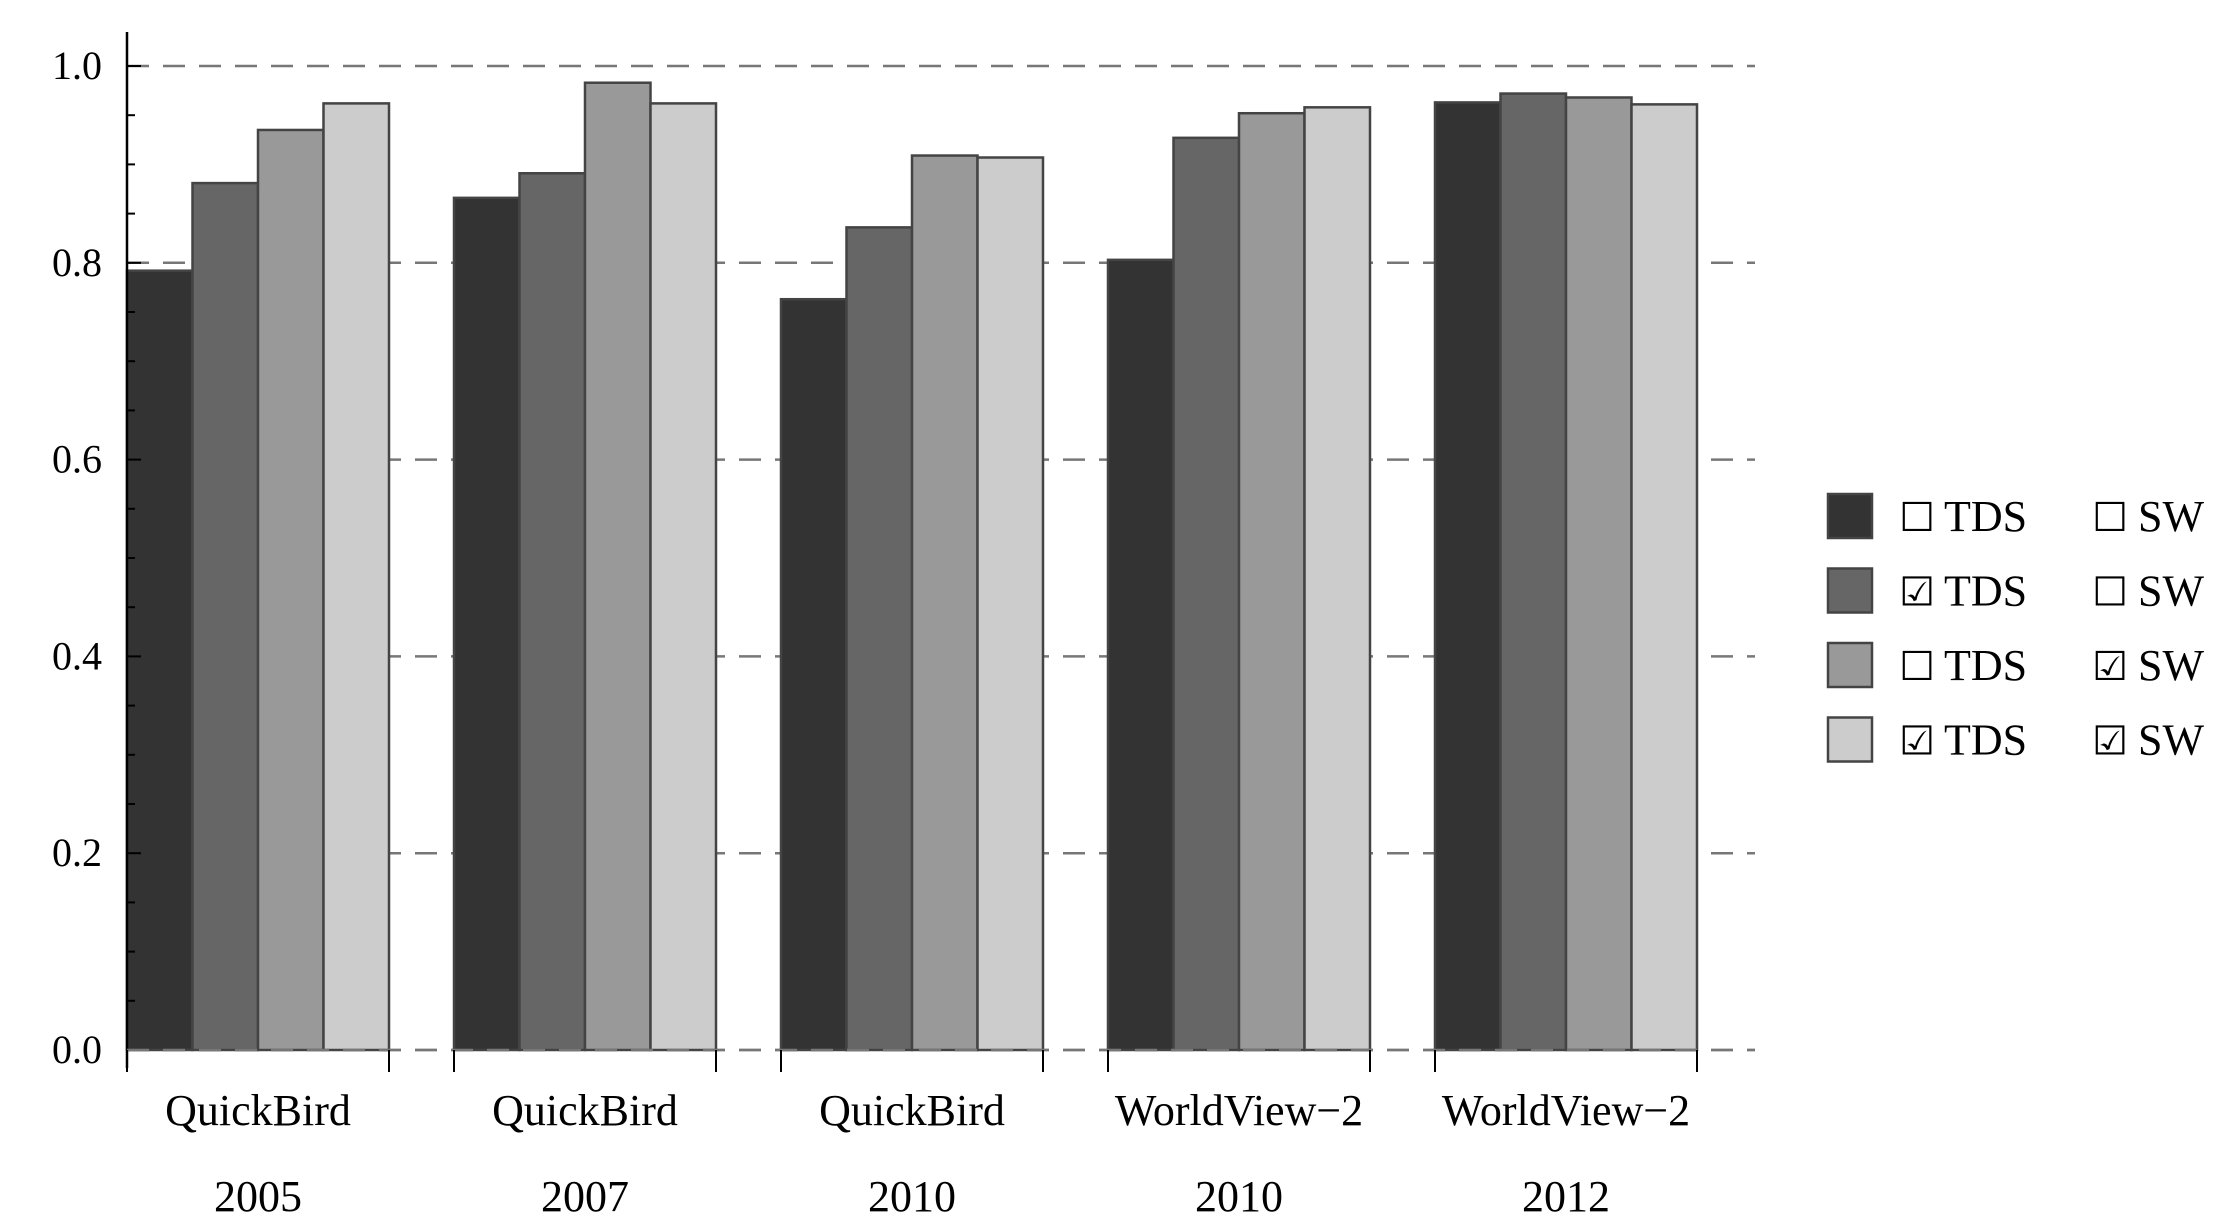 The height and width of the screenshot is (1231, 2236). What do you see at coordinates (585, 1196) in the screenshot?
I see `x-tick-label-year: 2007` at bounding box center [585, 1196].